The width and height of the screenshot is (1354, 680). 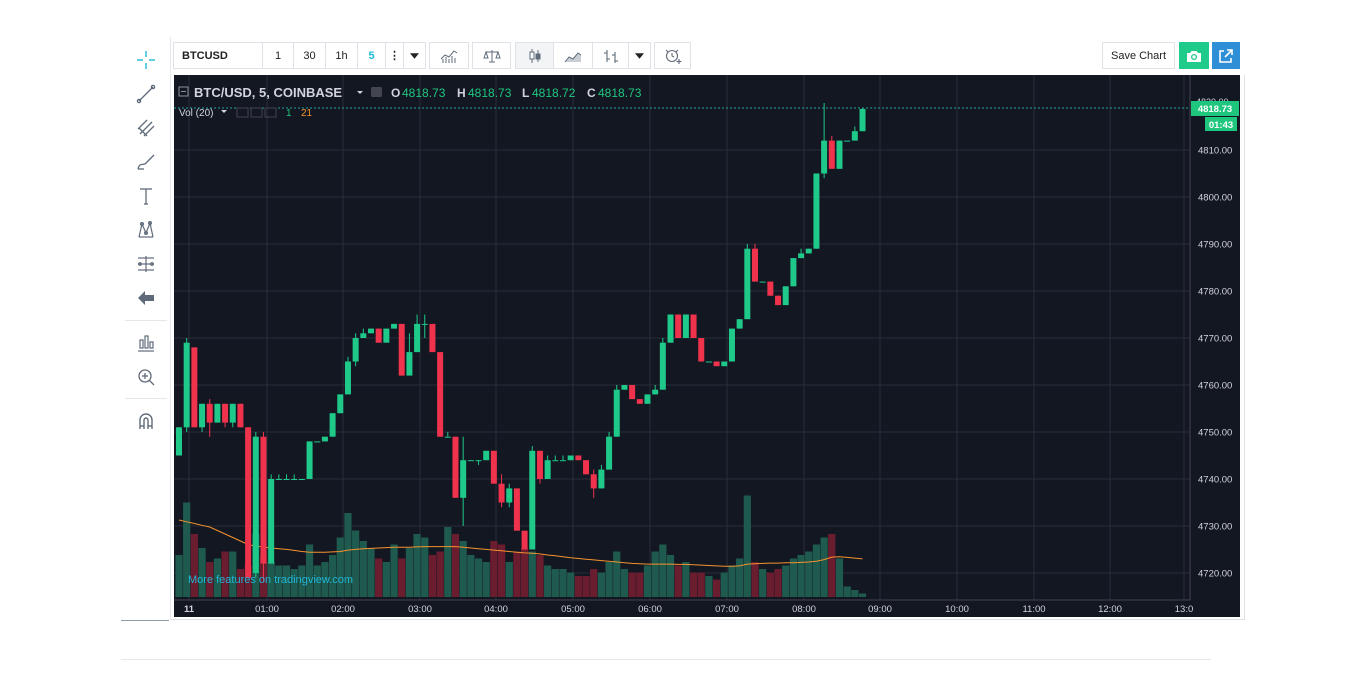 I want to click on interval-5-button: 5, so click(x=372, y=55).